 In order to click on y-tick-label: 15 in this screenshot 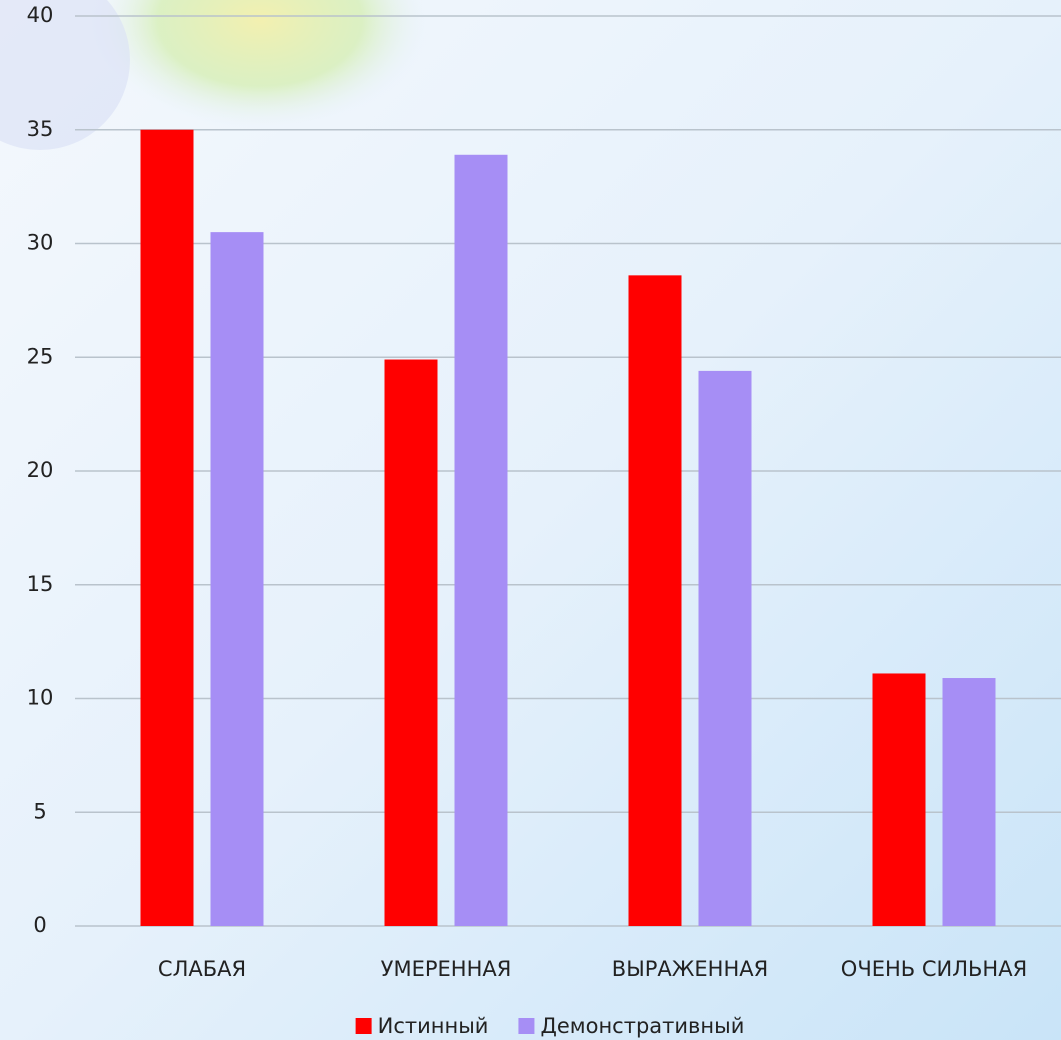, I will do `click(40, 584)`.